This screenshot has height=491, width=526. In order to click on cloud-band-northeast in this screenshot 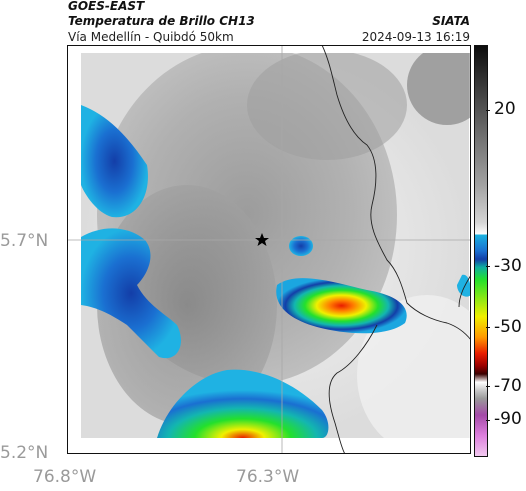, I will do `click(439, 85)`.